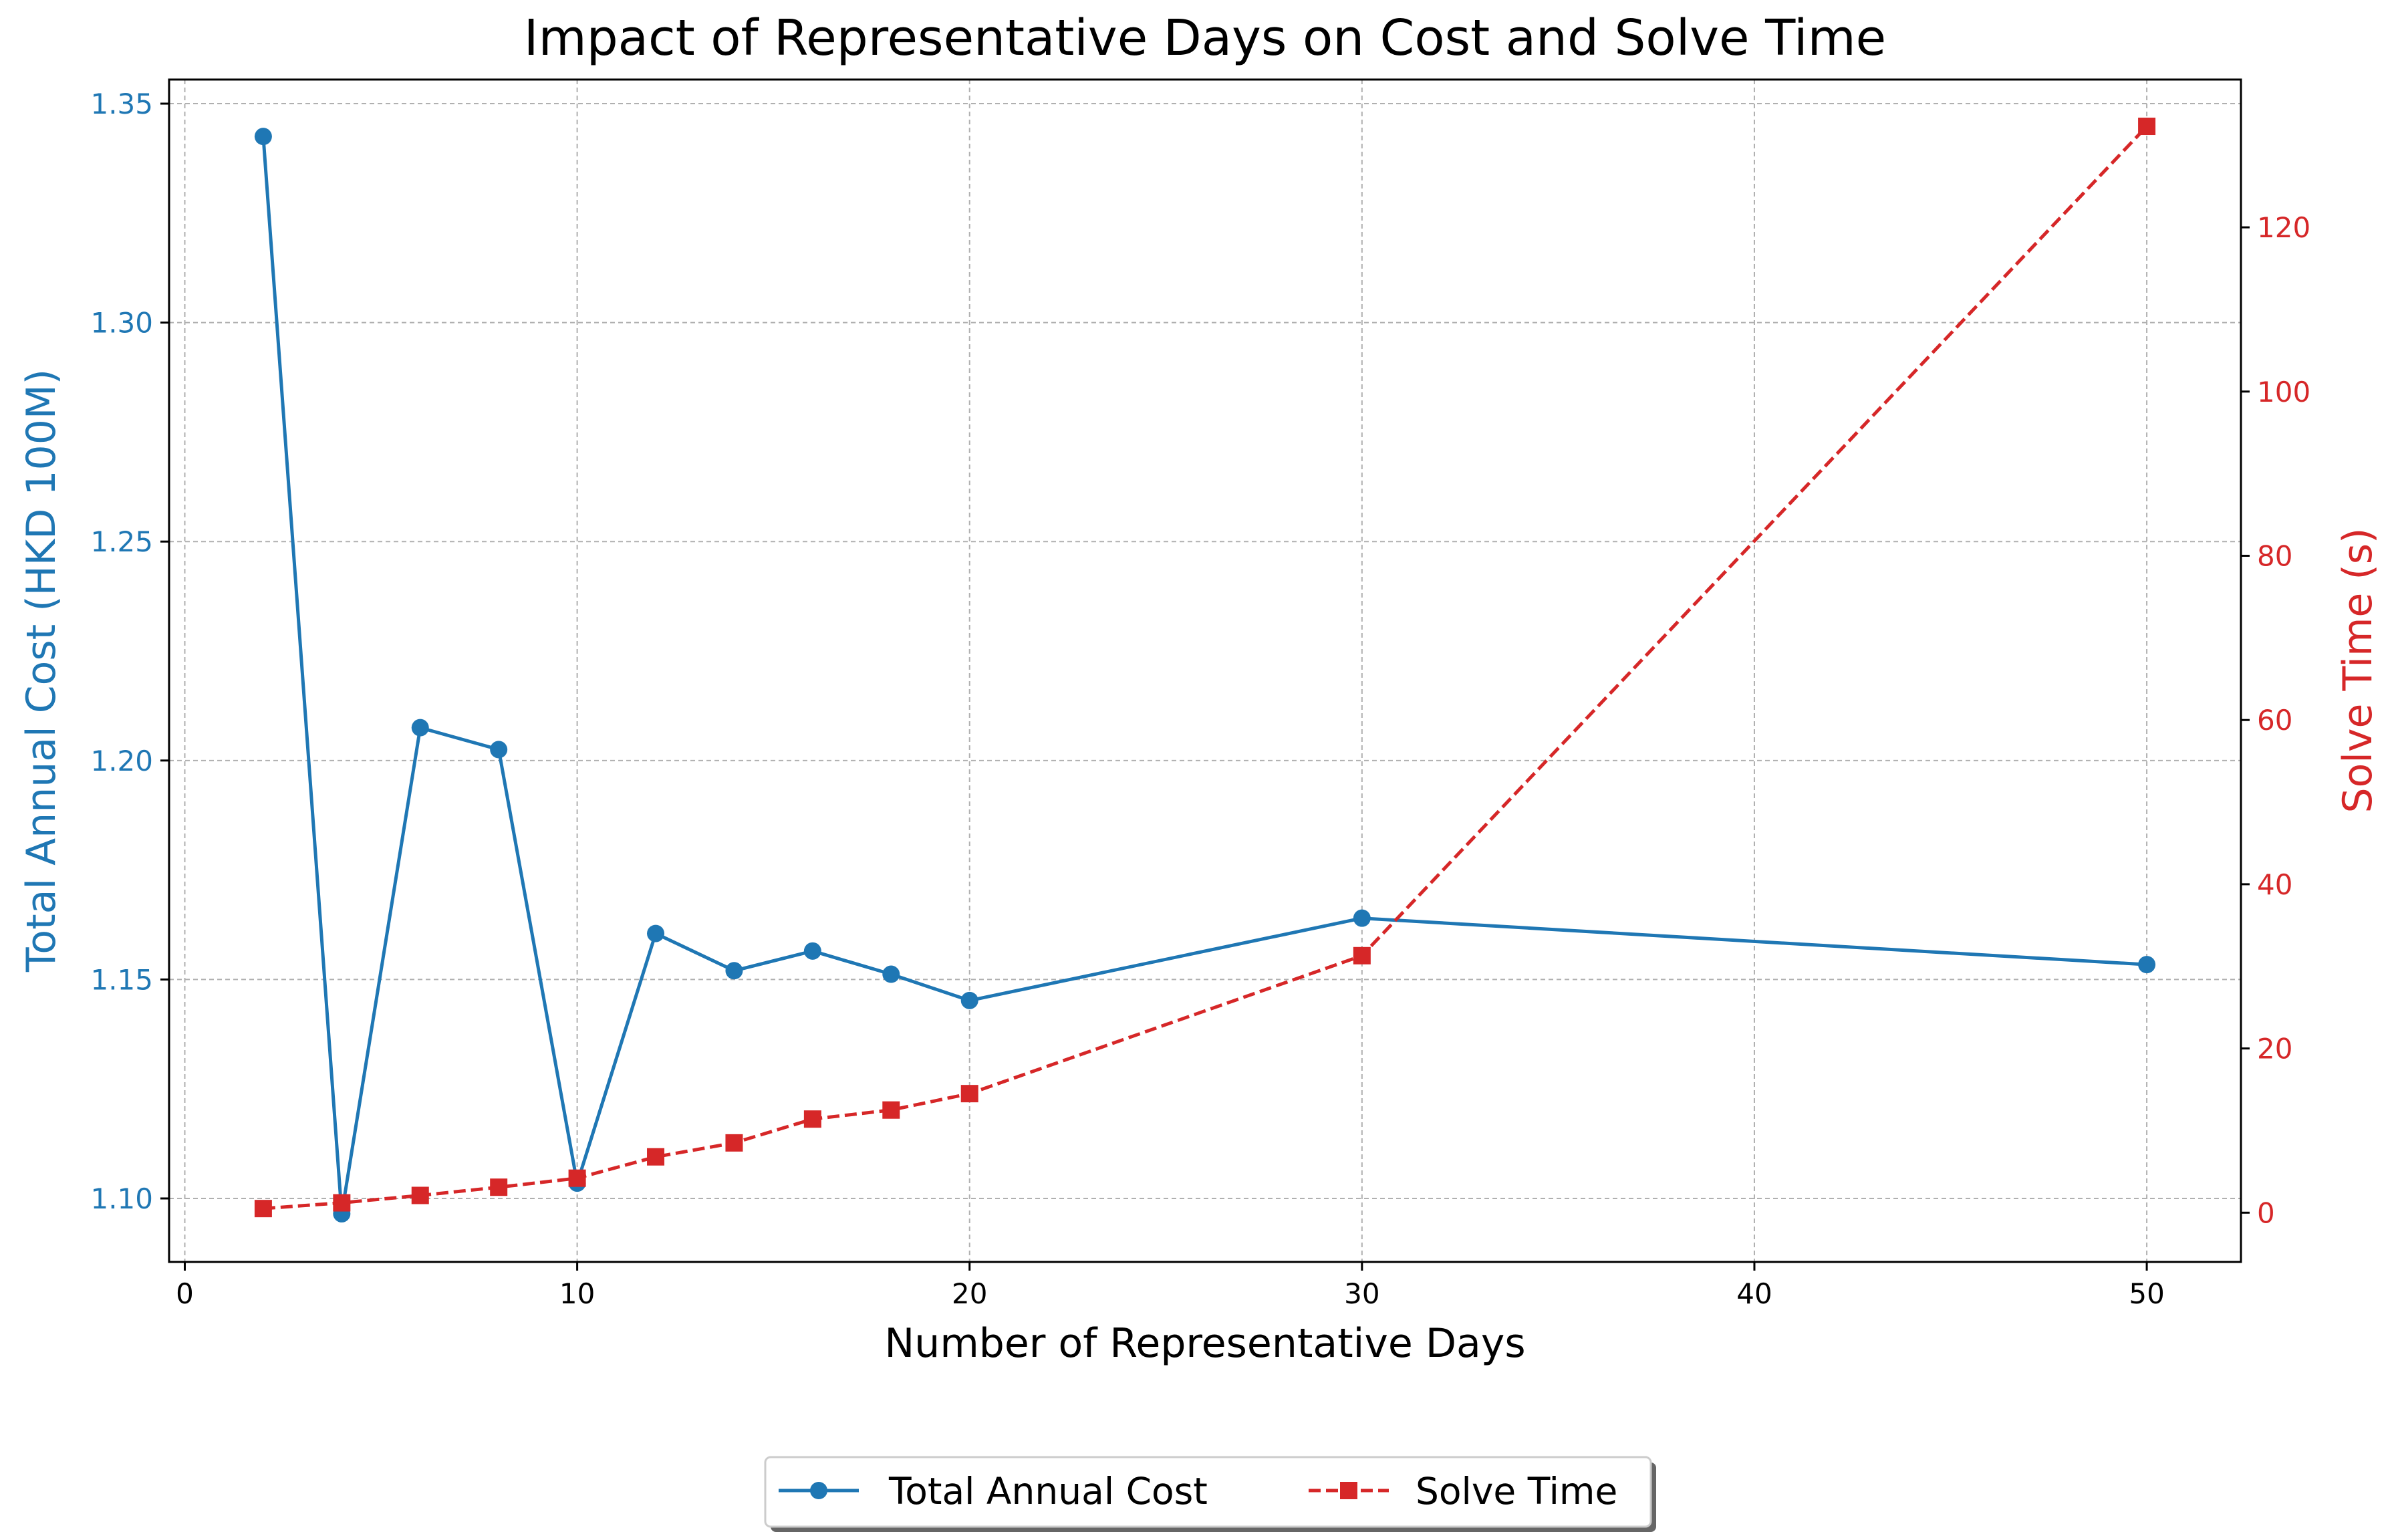  I want to click on legend-time-label: Solve Time, so click(1517, 1492).